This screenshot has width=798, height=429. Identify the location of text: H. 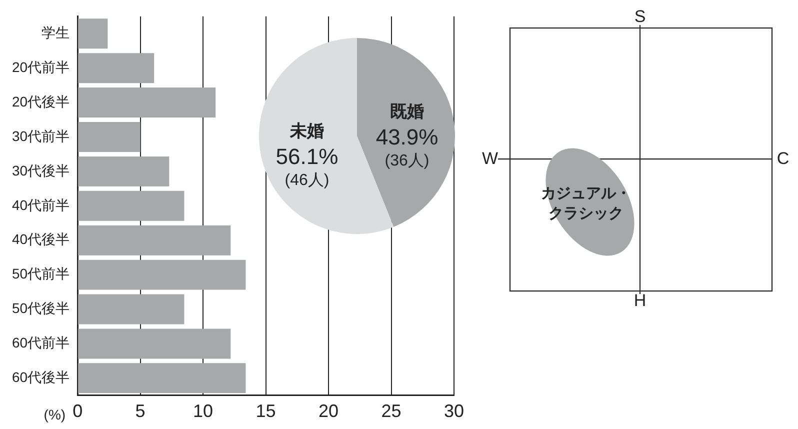
(640, 301).